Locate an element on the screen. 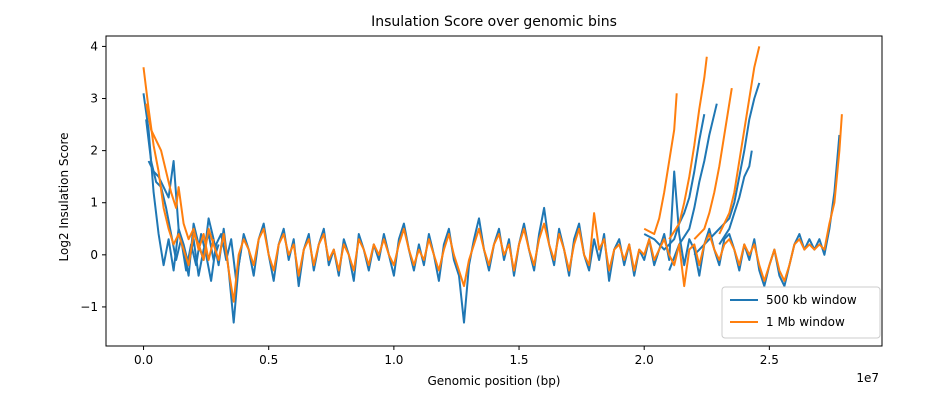  y-tick-label: −1 is located at coordinates (89, 307).